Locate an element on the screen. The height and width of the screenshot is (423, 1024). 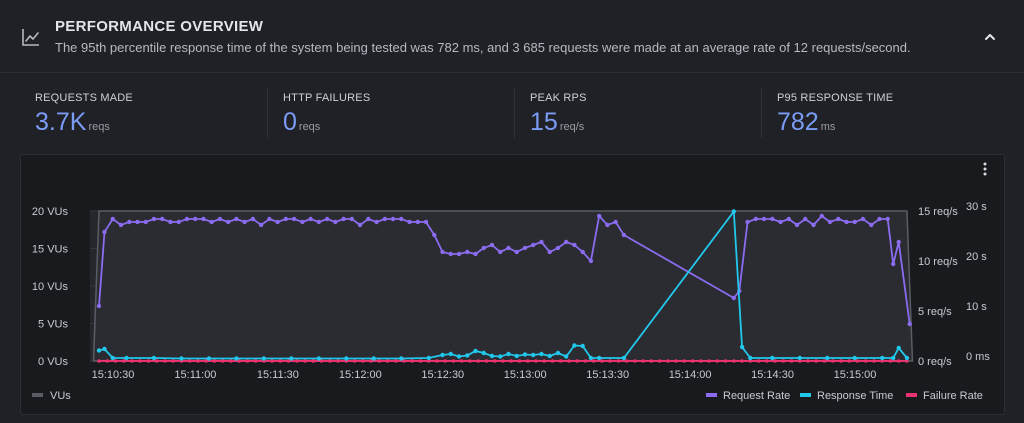
stat-number: 15 is located at coordinates (544, 122).